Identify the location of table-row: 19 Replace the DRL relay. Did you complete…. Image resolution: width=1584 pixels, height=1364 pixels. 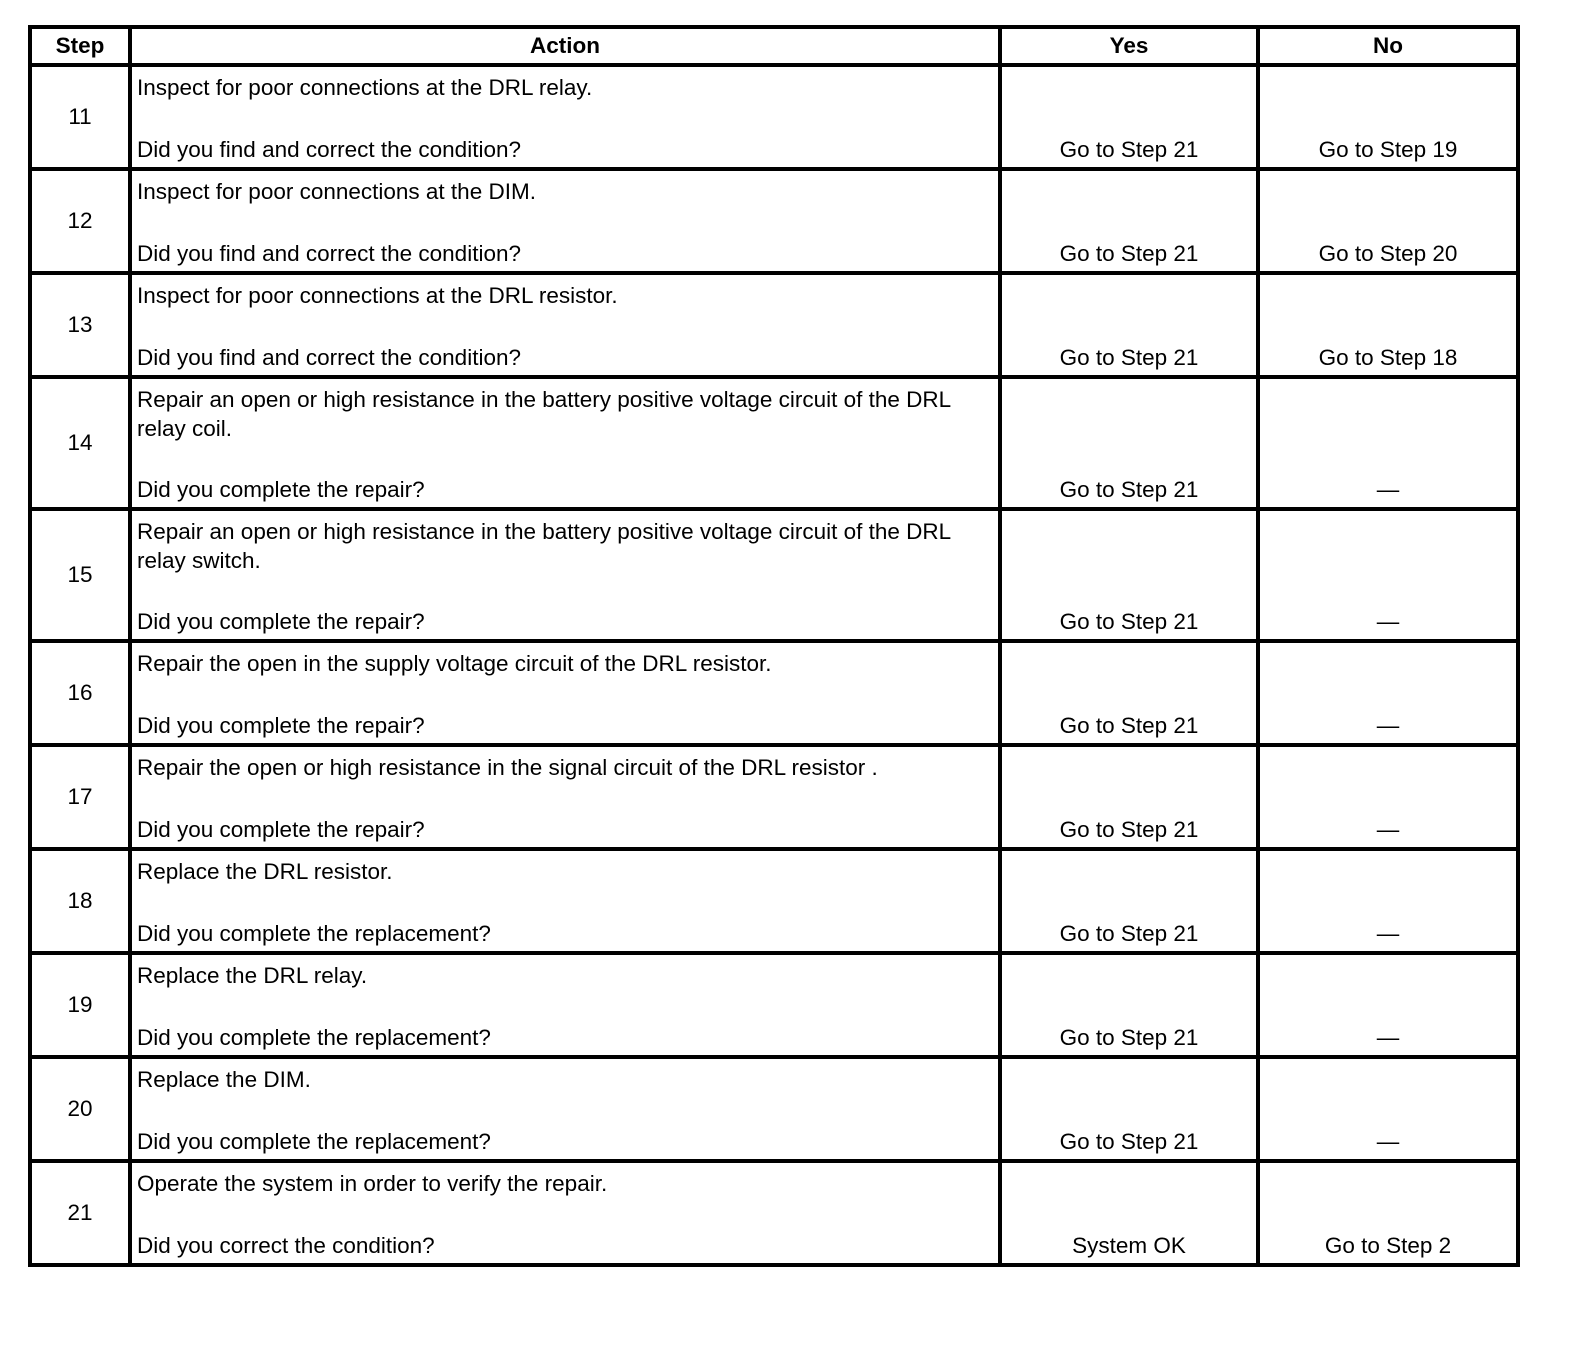
(774, 1005).